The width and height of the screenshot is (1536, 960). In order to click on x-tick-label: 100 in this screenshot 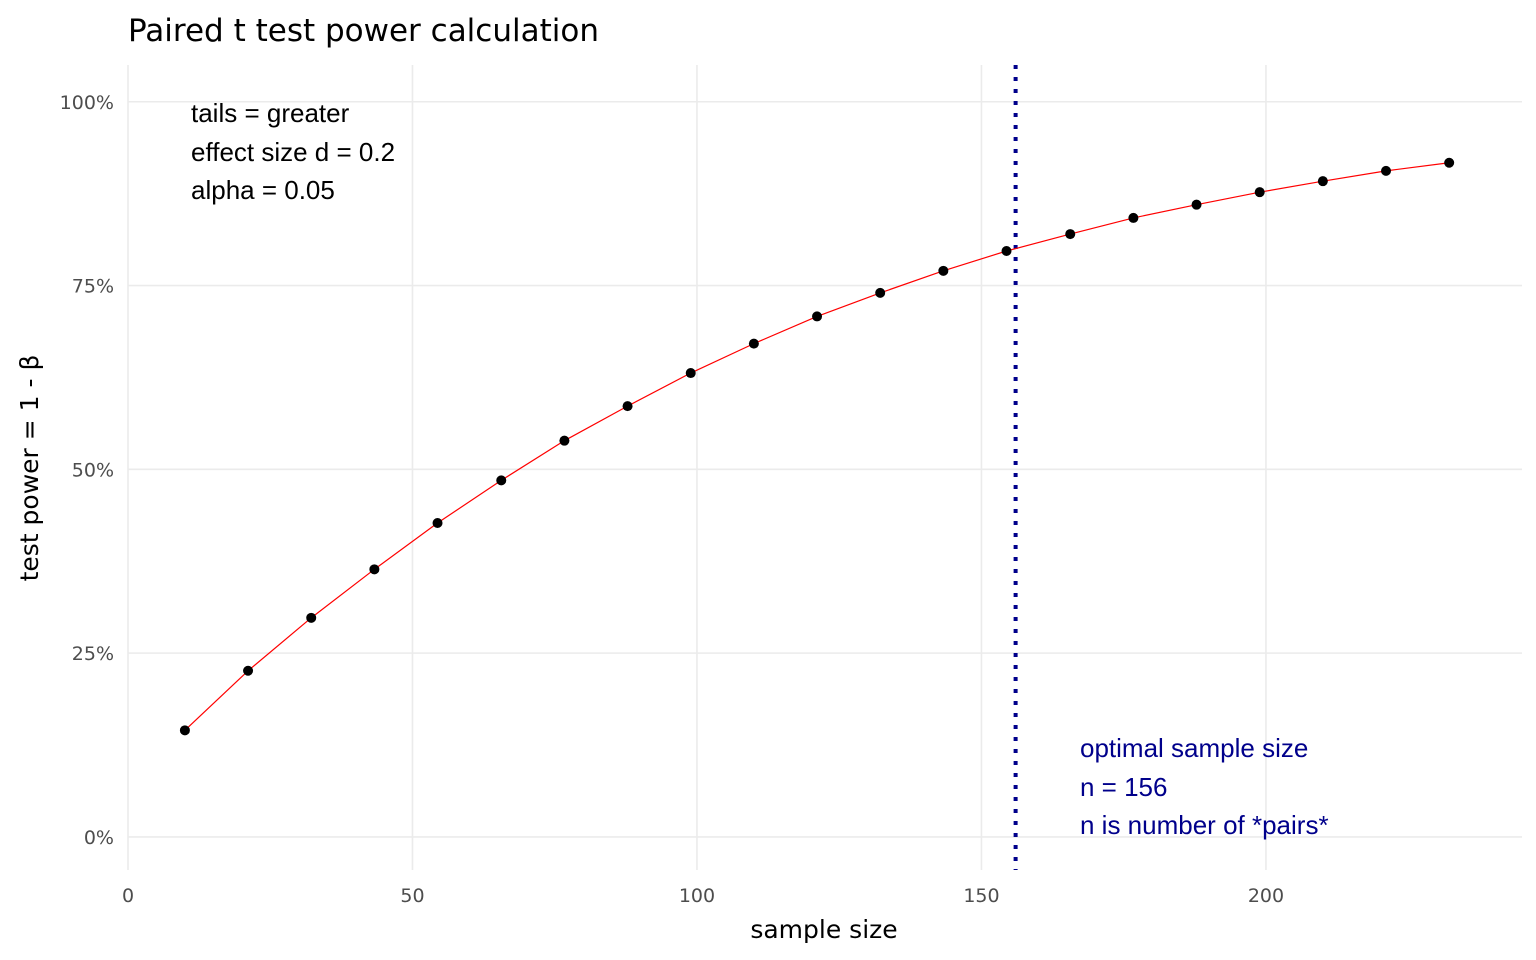, I will do `click(697, 896)`.